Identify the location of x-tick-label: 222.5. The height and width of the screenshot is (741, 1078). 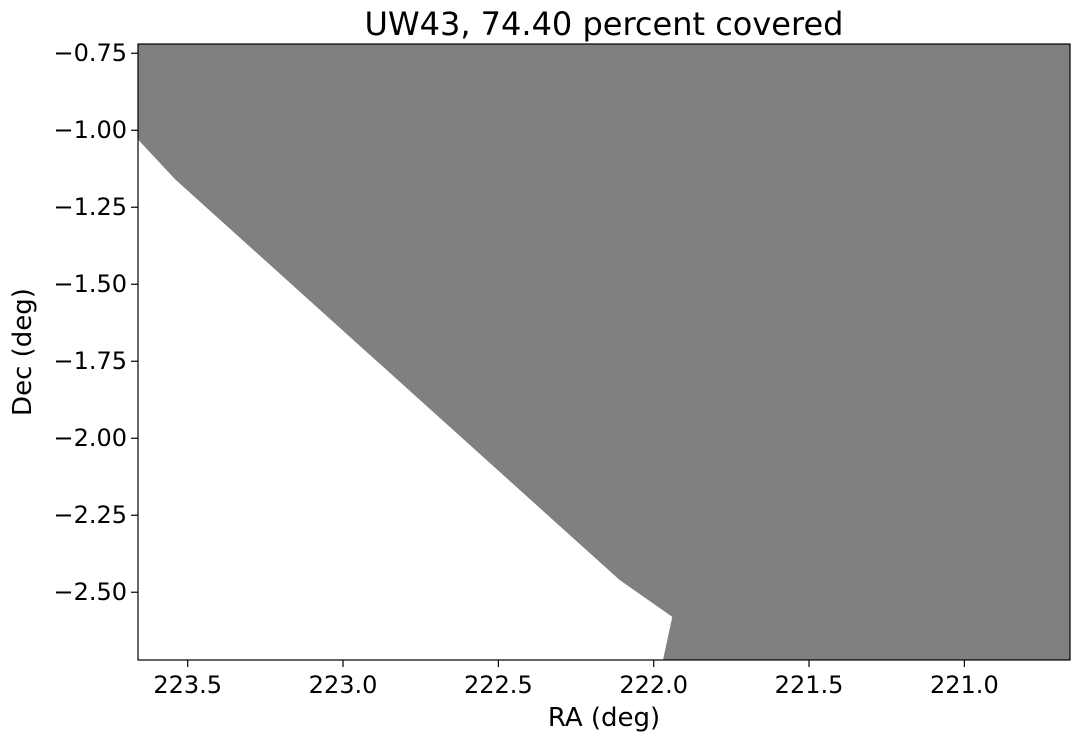
(498, 685).